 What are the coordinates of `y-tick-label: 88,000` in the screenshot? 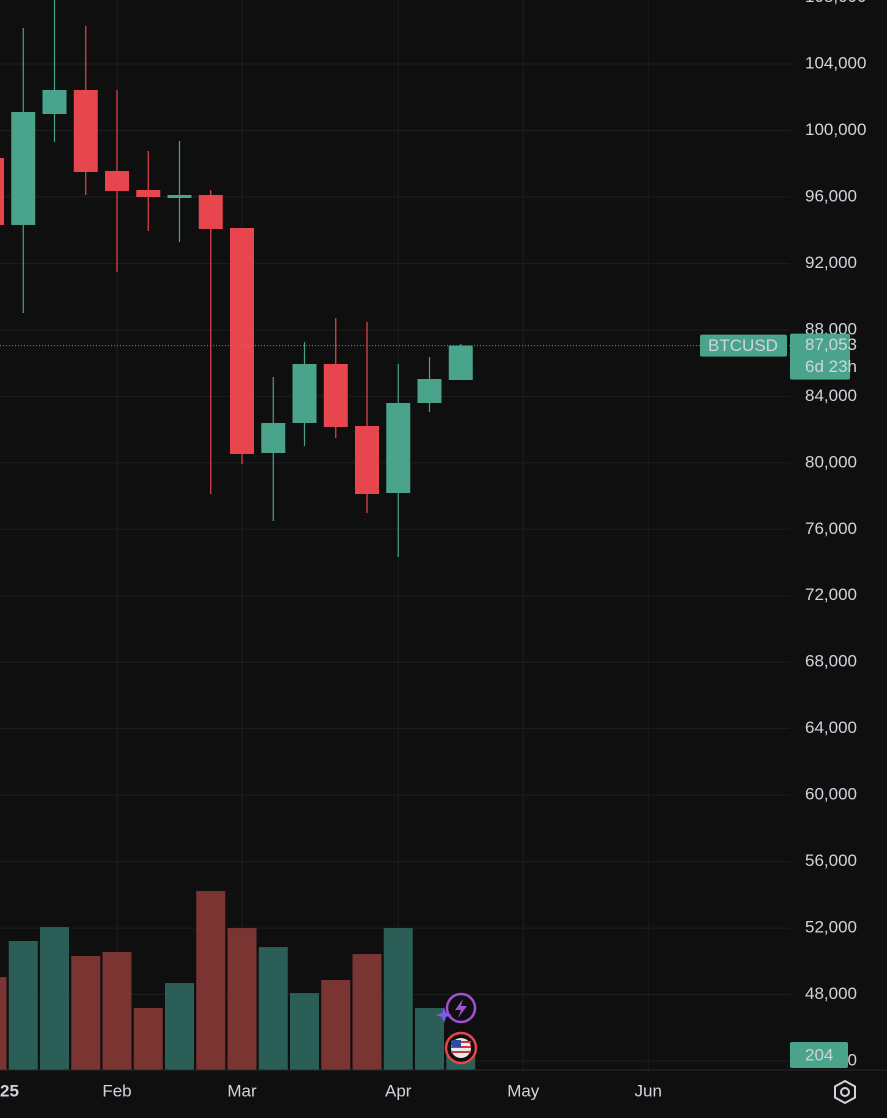 It's located at (831, 328).